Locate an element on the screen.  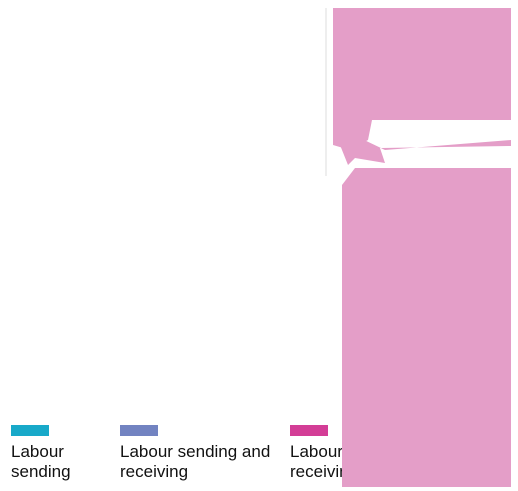
legend-item: Labour sending and receiving is located at coordinates (196, 453).